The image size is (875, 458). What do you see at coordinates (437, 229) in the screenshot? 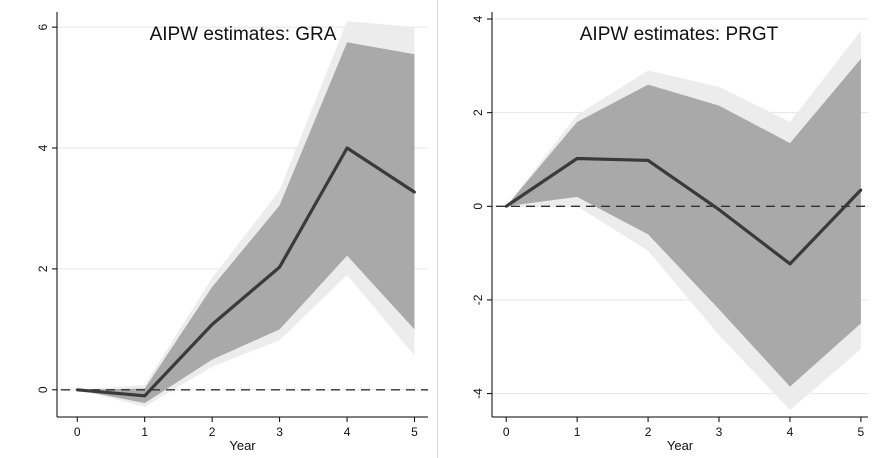
I see `panel-divider` at bounding box center [437, 229].